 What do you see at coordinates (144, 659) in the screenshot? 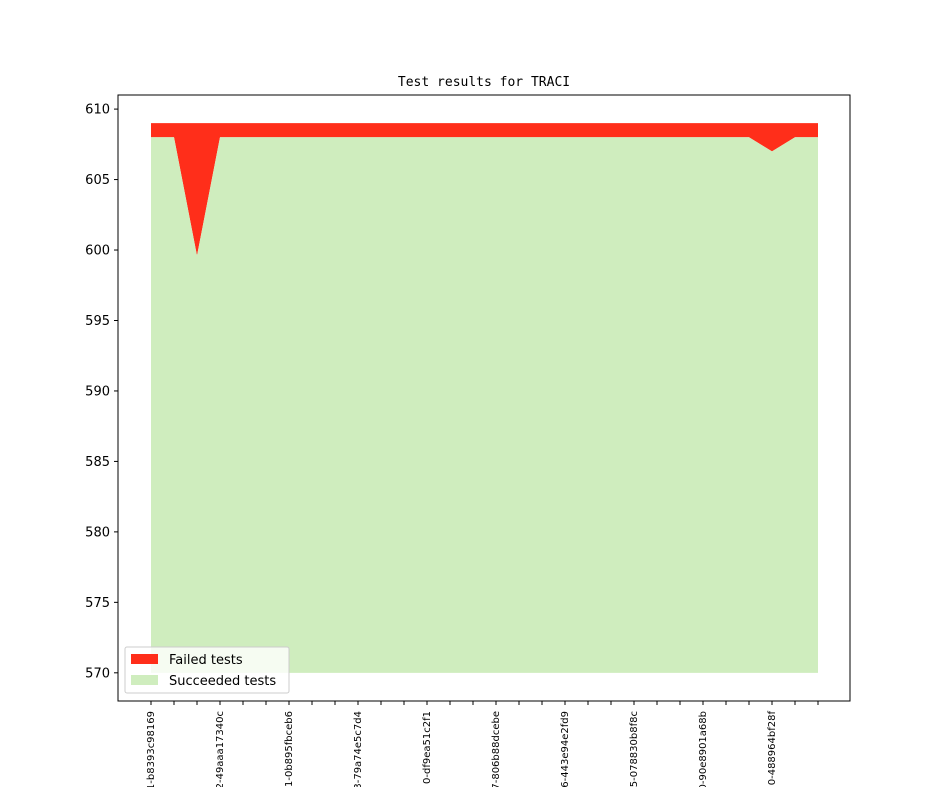
I see `legend-swatch-failed` at bounding box center [144, 659].